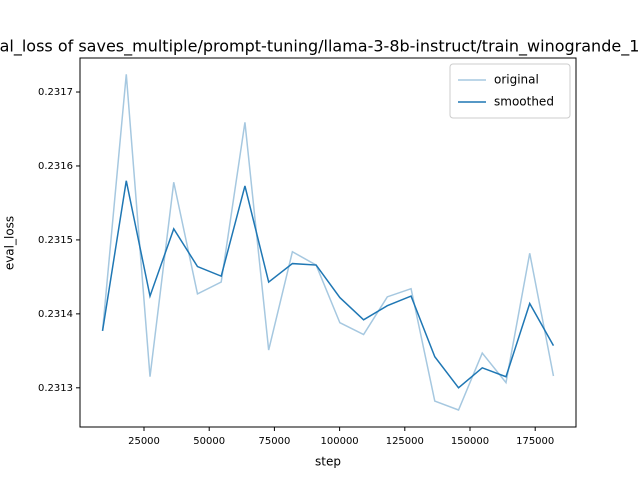 The image size is (640, 480). I want to click on x-tick-label: 25000, so click(144, 441).